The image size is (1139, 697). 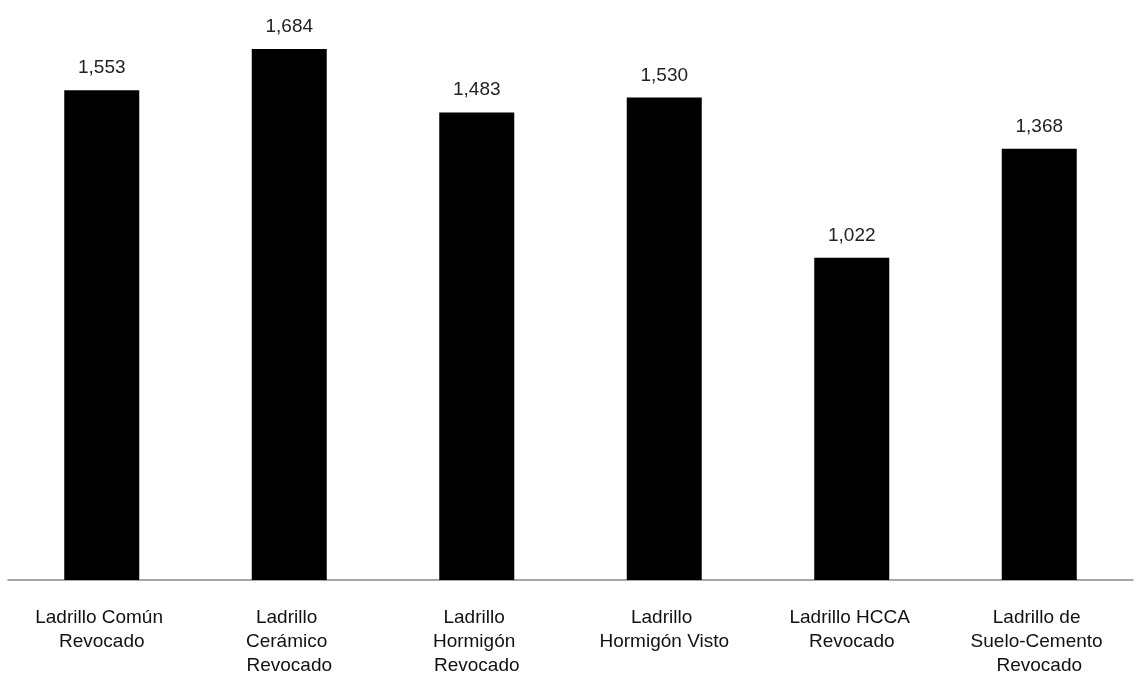 I want to click on x-tick-label: Ladrillo Común Revocado, so click(x=102, y=628).